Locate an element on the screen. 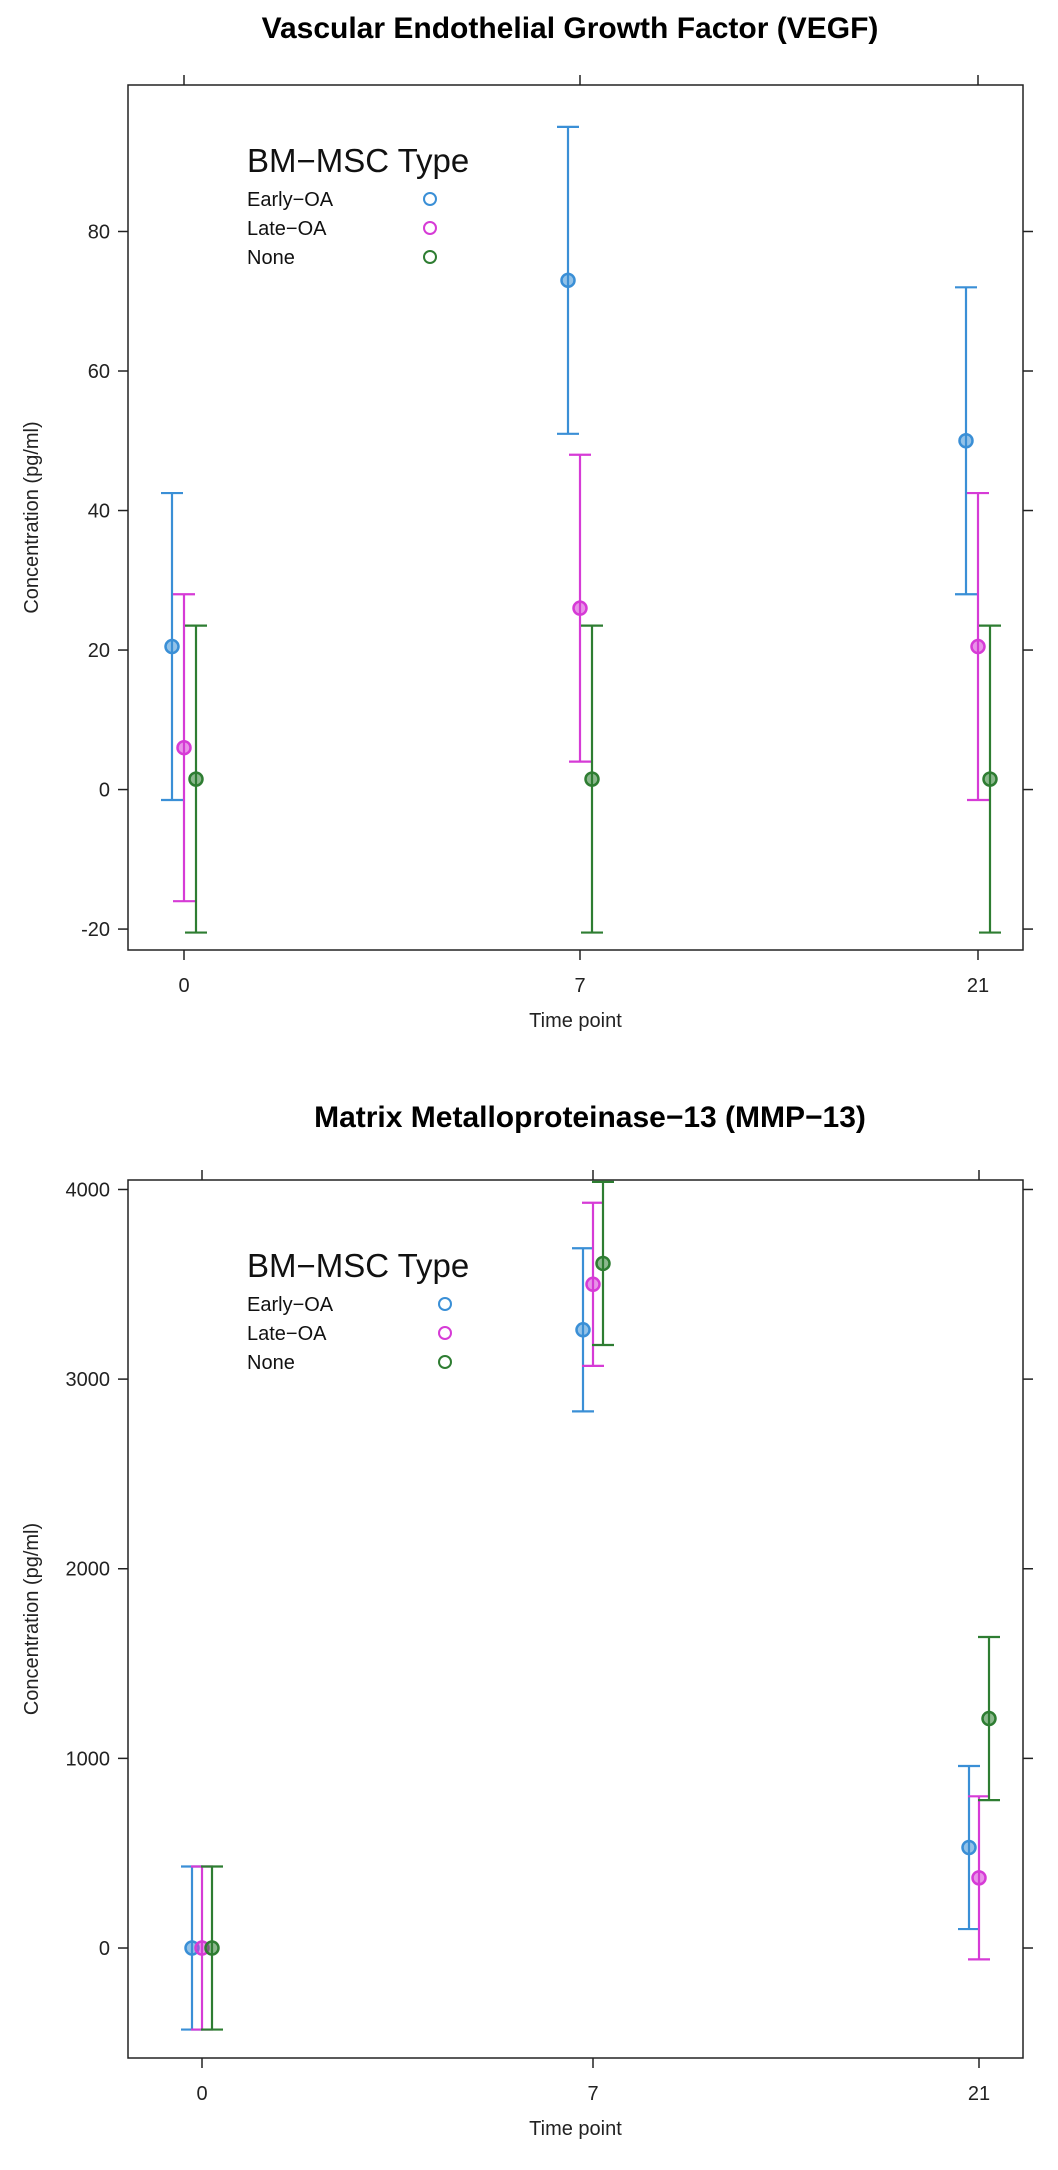 The width and height of the screenshot is (1058, 2170). y-tick-label: 40 is located at coordinates (99, 512).